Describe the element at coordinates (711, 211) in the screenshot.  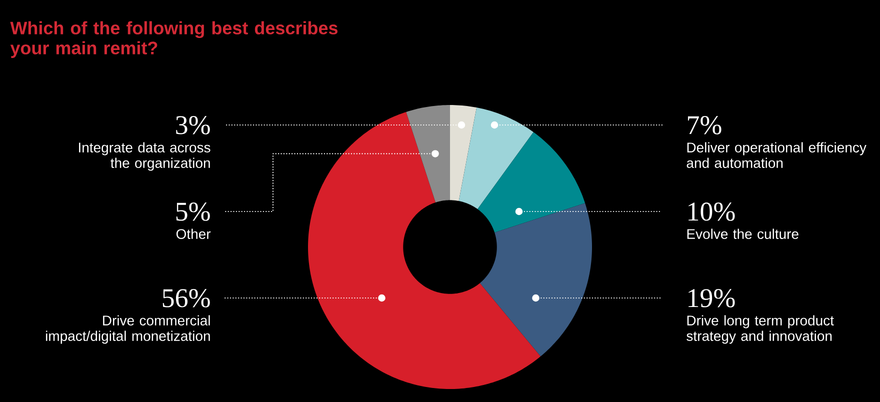
I see `data-label: 10%` at that location.